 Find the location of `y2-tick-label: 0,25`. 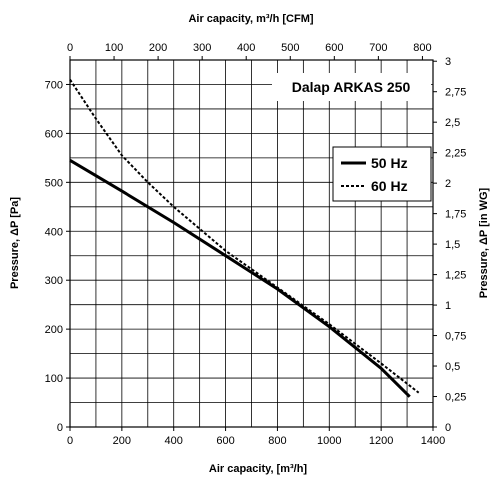

y2-tick-label: 0,25 is located at coordinates (455, 398).